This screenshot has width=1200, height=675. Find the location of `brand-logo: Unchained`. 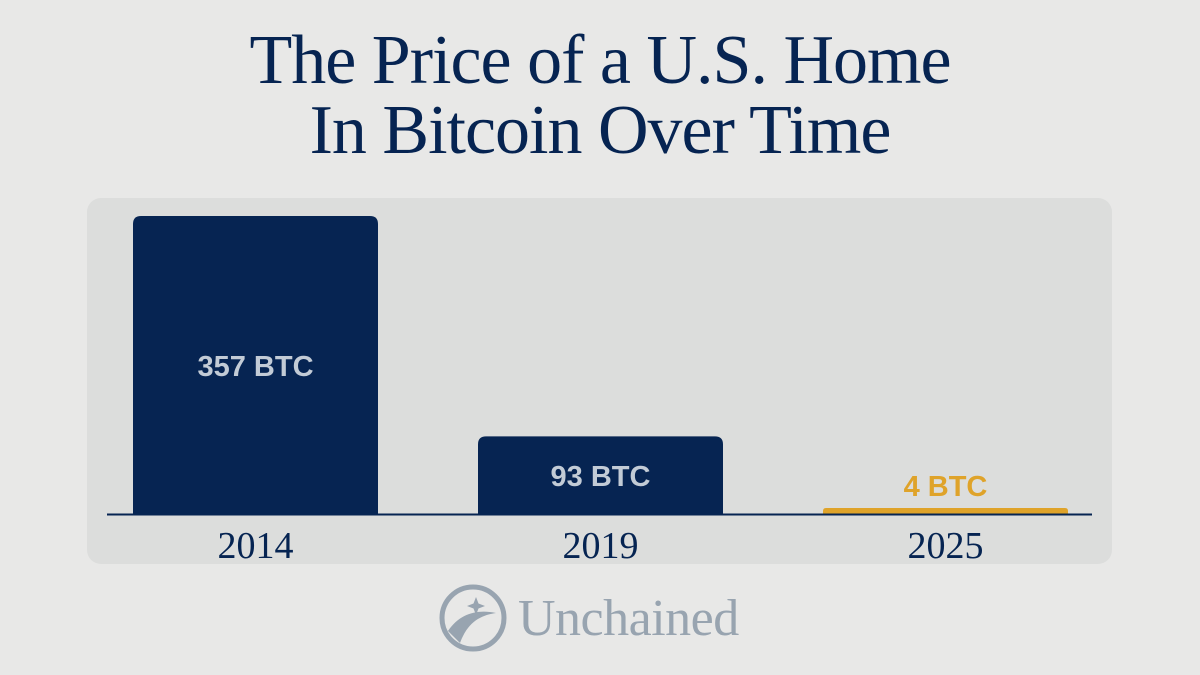

brand-logo: Unchained is located at coordinates (588, 618).